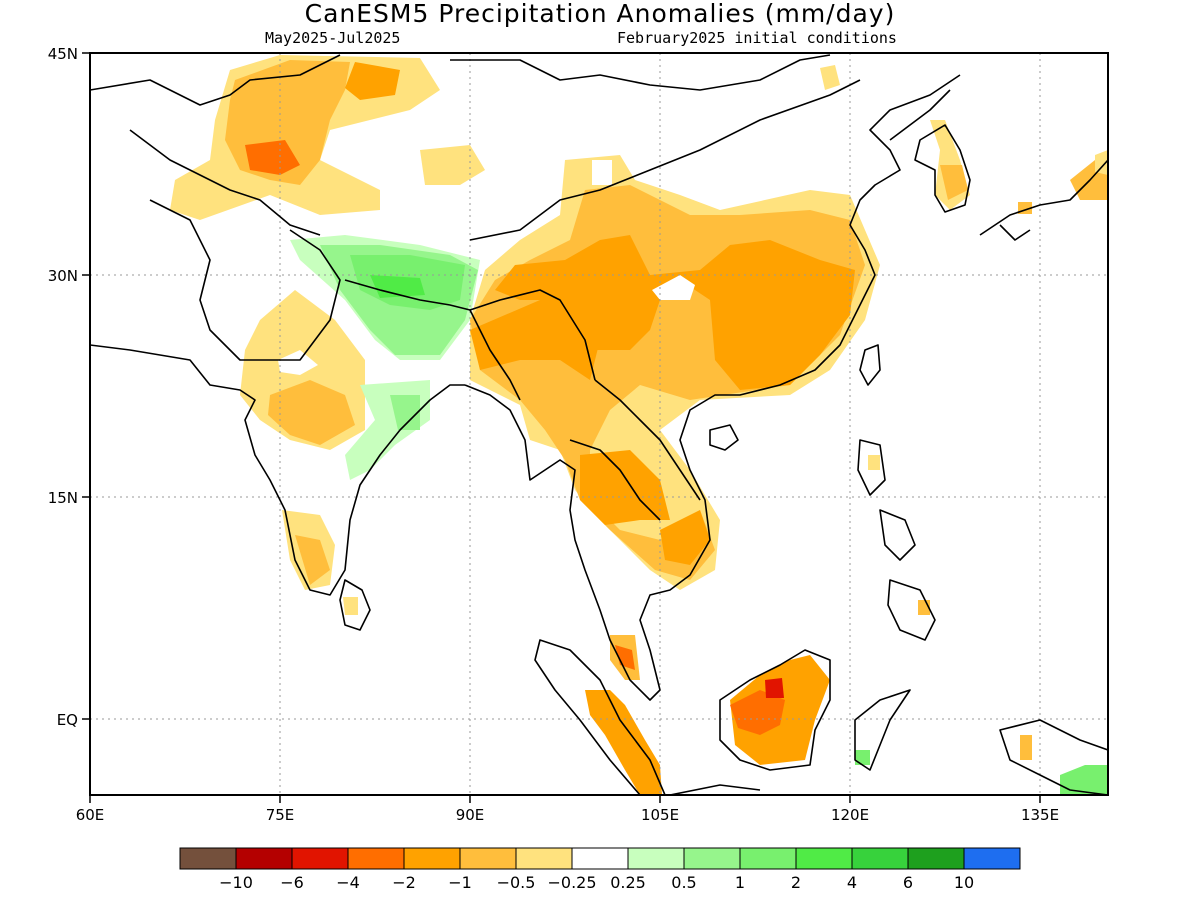  Describe the element at coordinates (236, 882) in the screenshot. I see `colorbar-label: −10` at that location.